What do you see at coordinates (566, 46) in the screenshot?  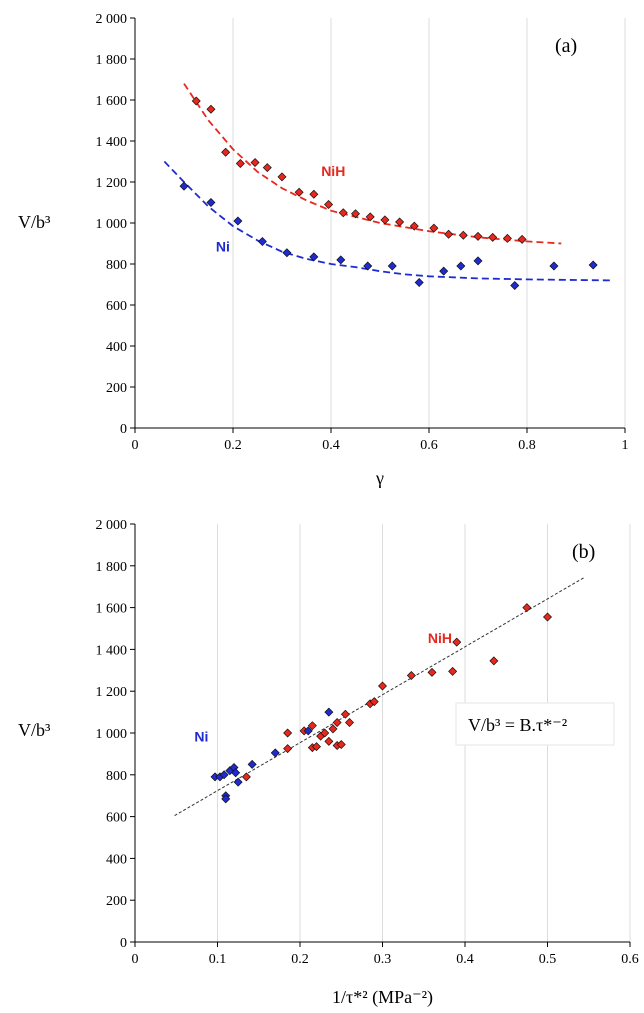 I see `panel-label: (a)` at bounding box center [566, 46].